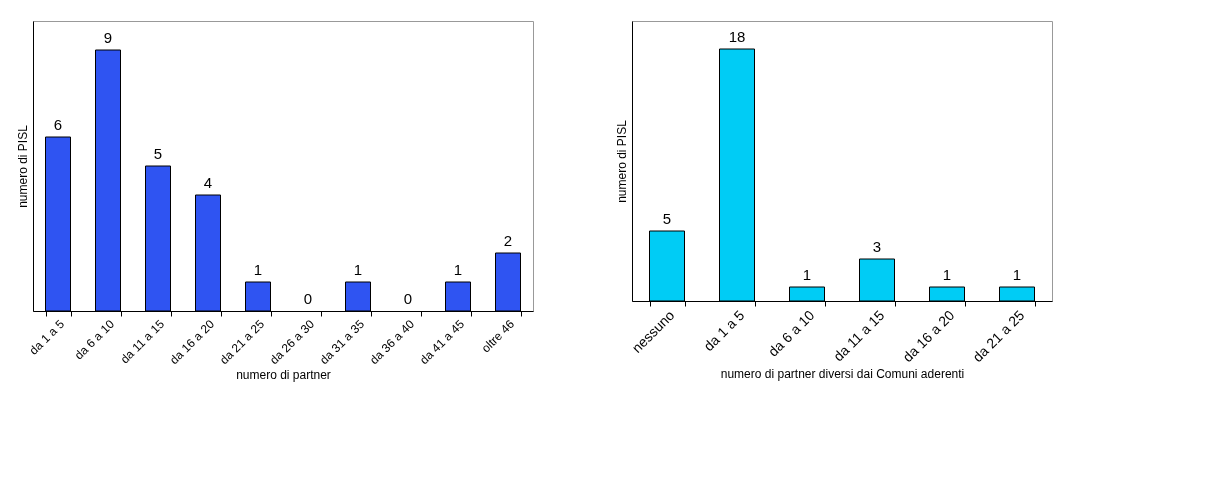  I want to click on x-tick-label: da 41 a 45, so click(442, 342).